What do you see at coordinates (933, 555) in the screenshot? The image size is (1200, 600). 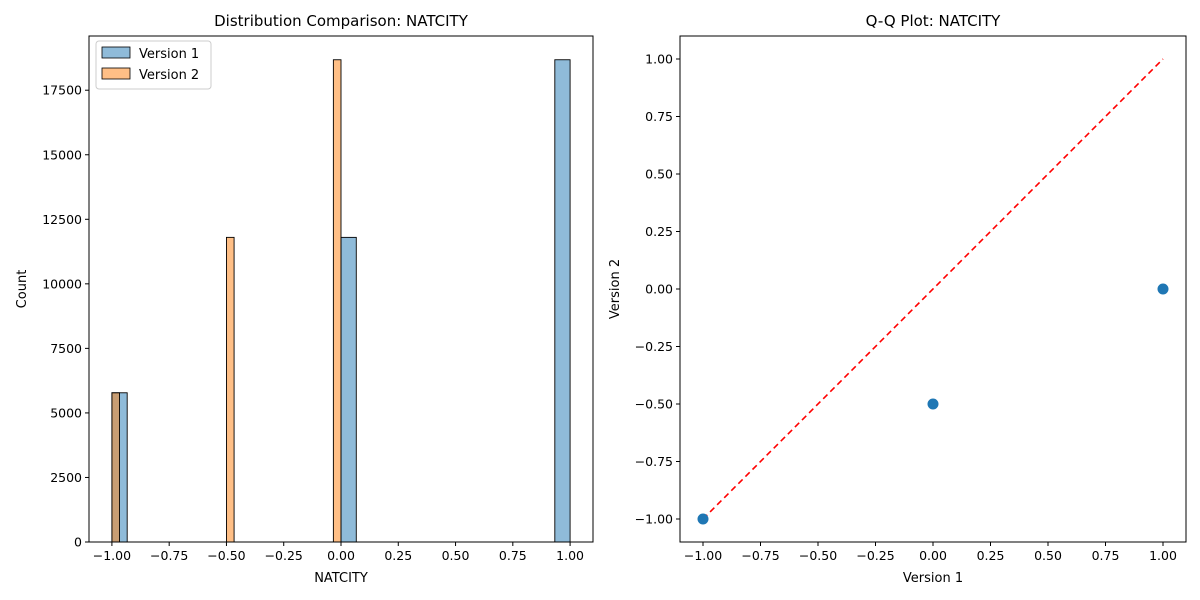 I see `qq-x-tick-label: 0.00` at bounding box center [933, 555].